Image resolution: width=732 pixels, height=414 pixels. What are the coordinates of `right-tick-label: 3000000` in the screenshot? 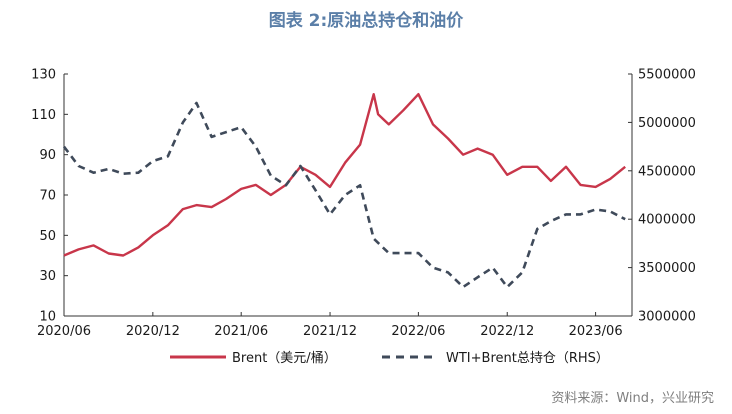 It's located at (667, 317).